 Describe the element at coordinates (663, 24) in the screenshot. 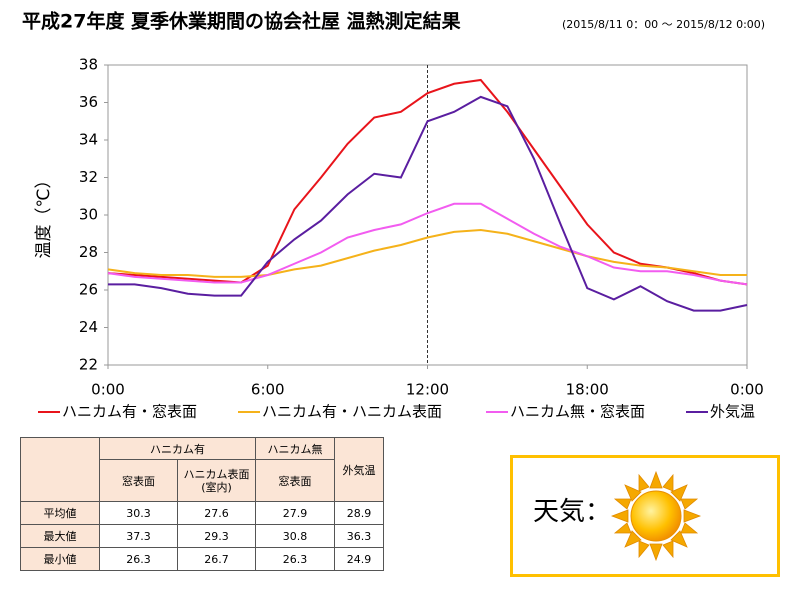

I see `chart-subtitle: (2015/8/11 0：00 ～ 2015/8/12 0:00)` at that location.